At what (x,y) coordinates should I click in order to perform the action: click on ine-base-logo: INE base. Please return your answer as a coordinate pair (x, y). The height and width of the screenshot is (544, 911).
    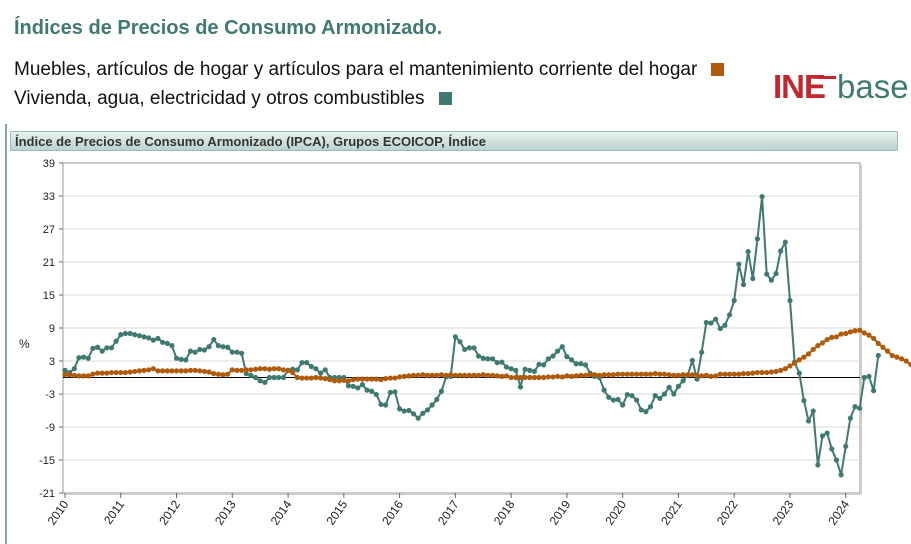
    Looking at the image, I should click on (841, 87).